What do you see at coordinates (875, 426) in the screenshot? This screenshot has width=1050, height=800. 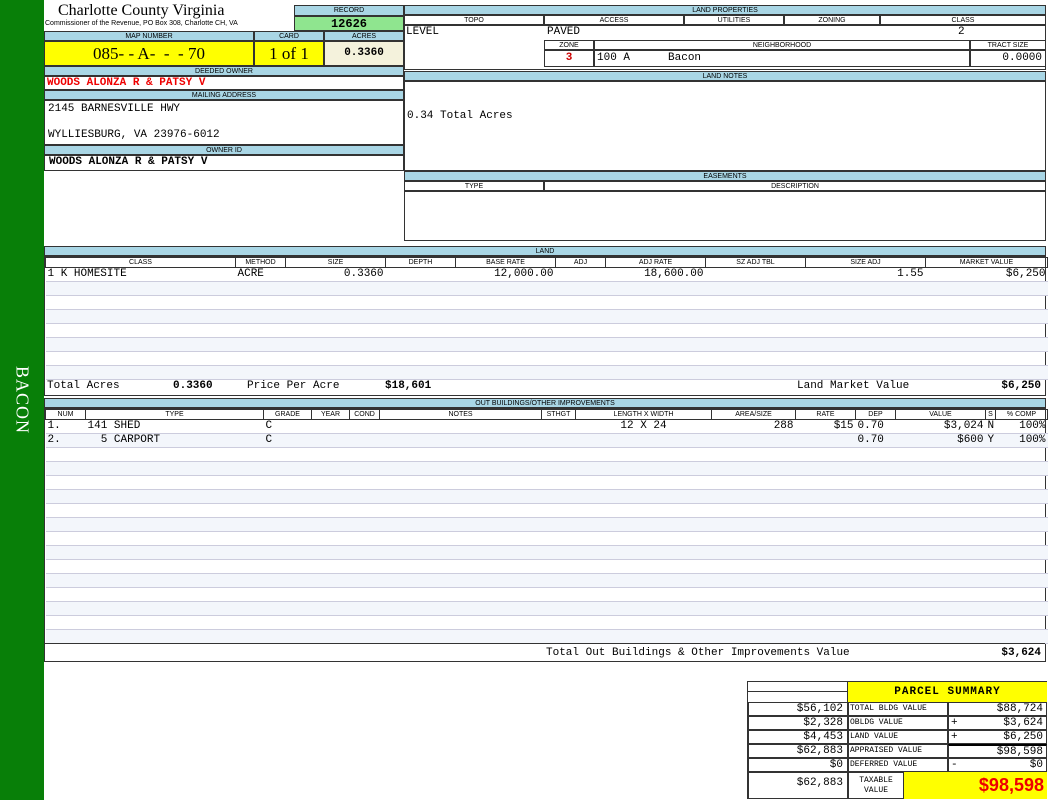 I see `table-cell: 0.70` at bounding box center [875, 426].